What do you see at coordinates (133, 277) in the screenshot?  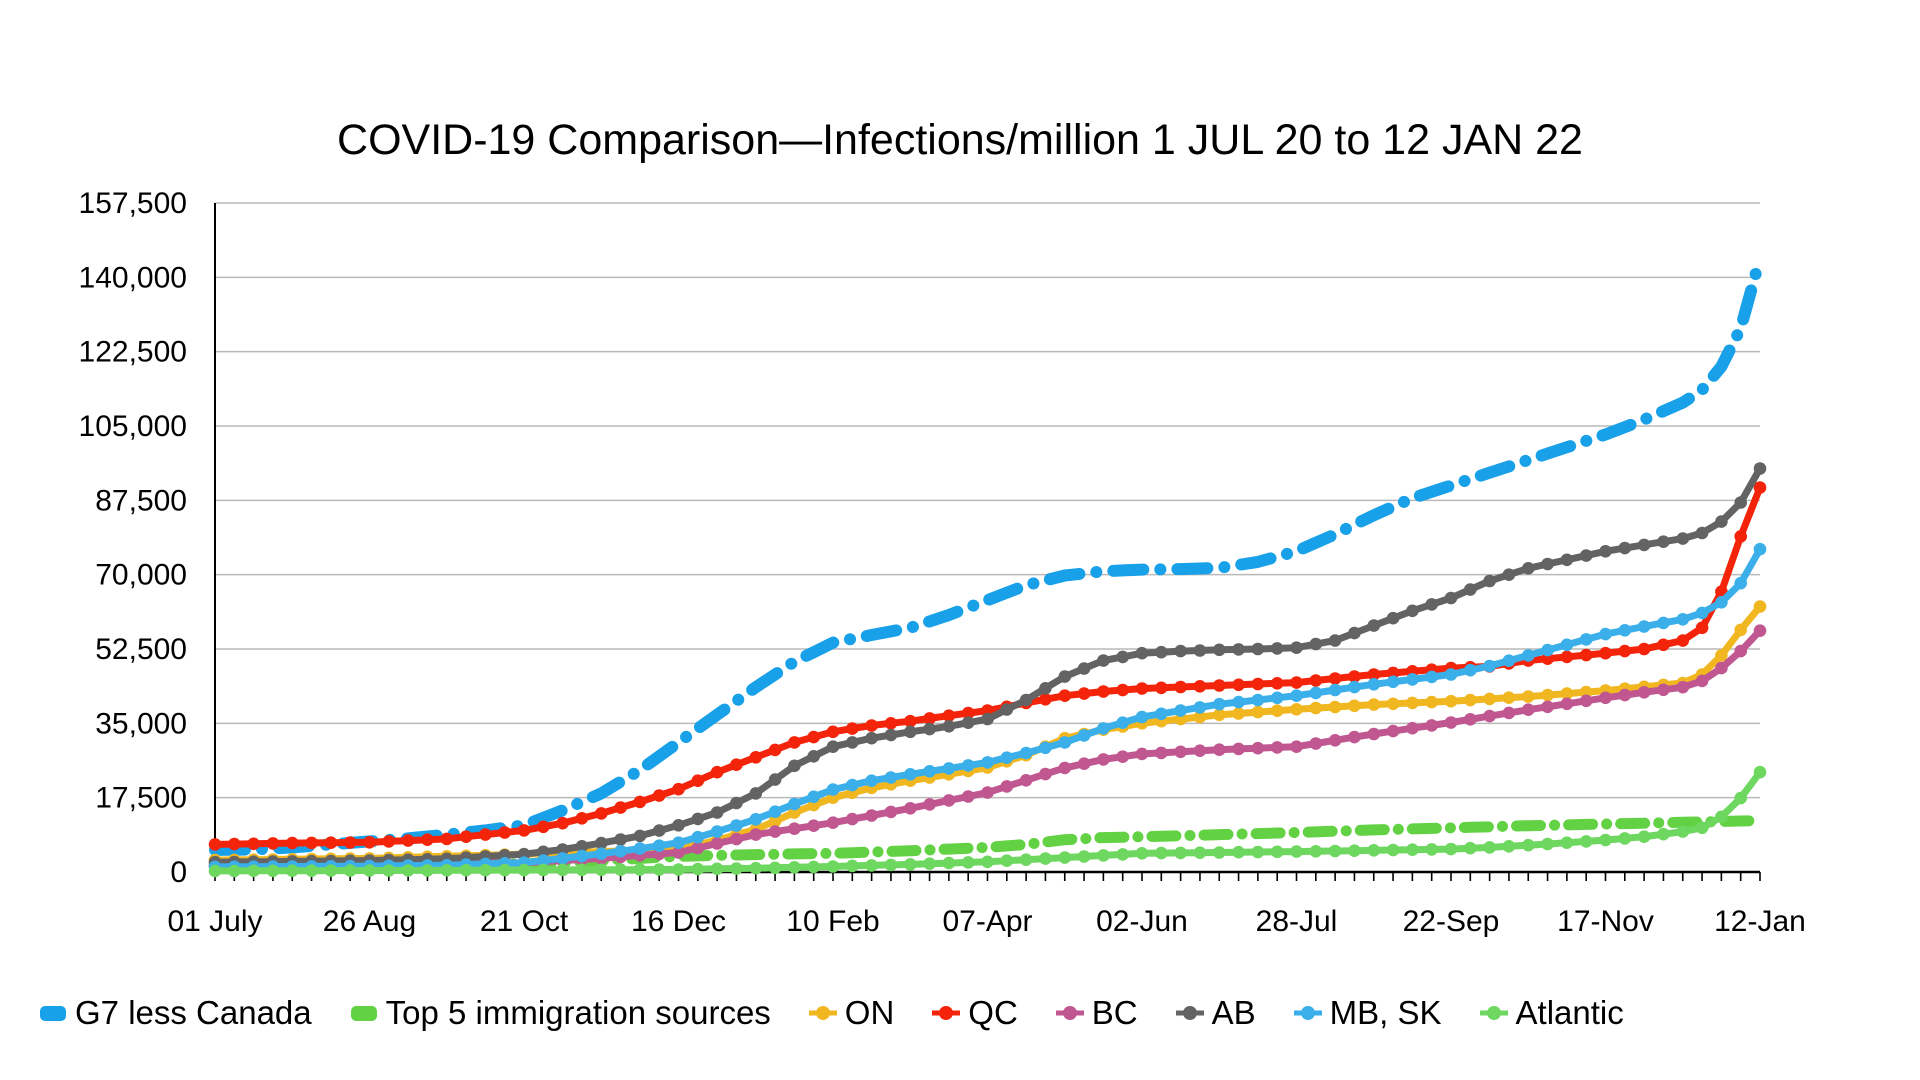 I see `y-axis-tick-label: 140,000` at bounding box center [133, 277].